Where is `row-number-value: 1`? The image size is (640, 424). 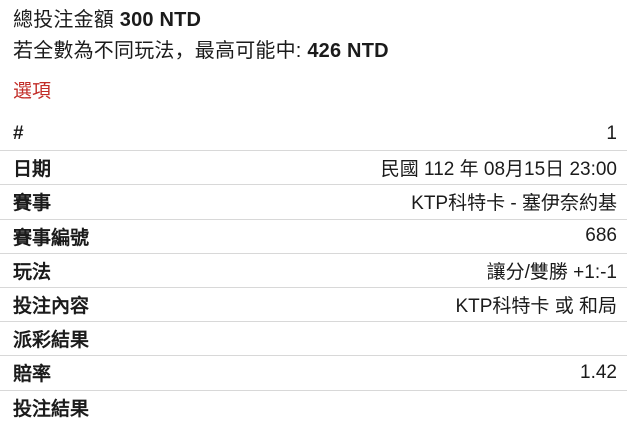
row-number-value: 1 is located at coordinates (611, 133).